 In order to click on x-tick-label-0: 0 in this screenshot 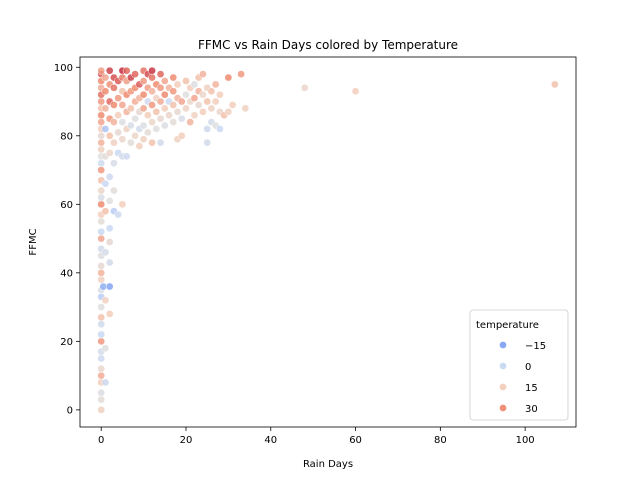, I will do `click(101, 440)`.